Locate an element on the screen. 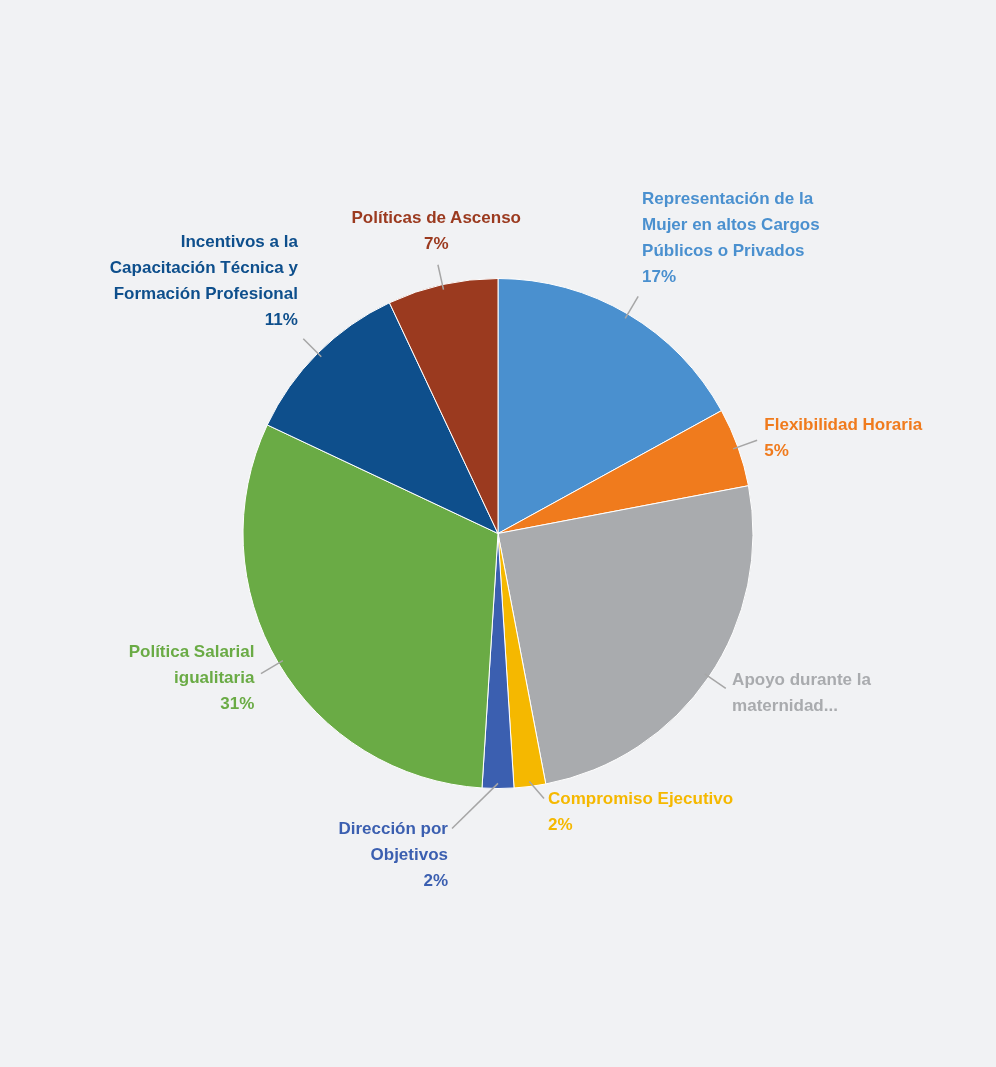 This screenshot has height=1067, width=996. slice-label: Incentivos a la Capacitación Técnica y Formación Profesional is located at coordinates (204, 268).